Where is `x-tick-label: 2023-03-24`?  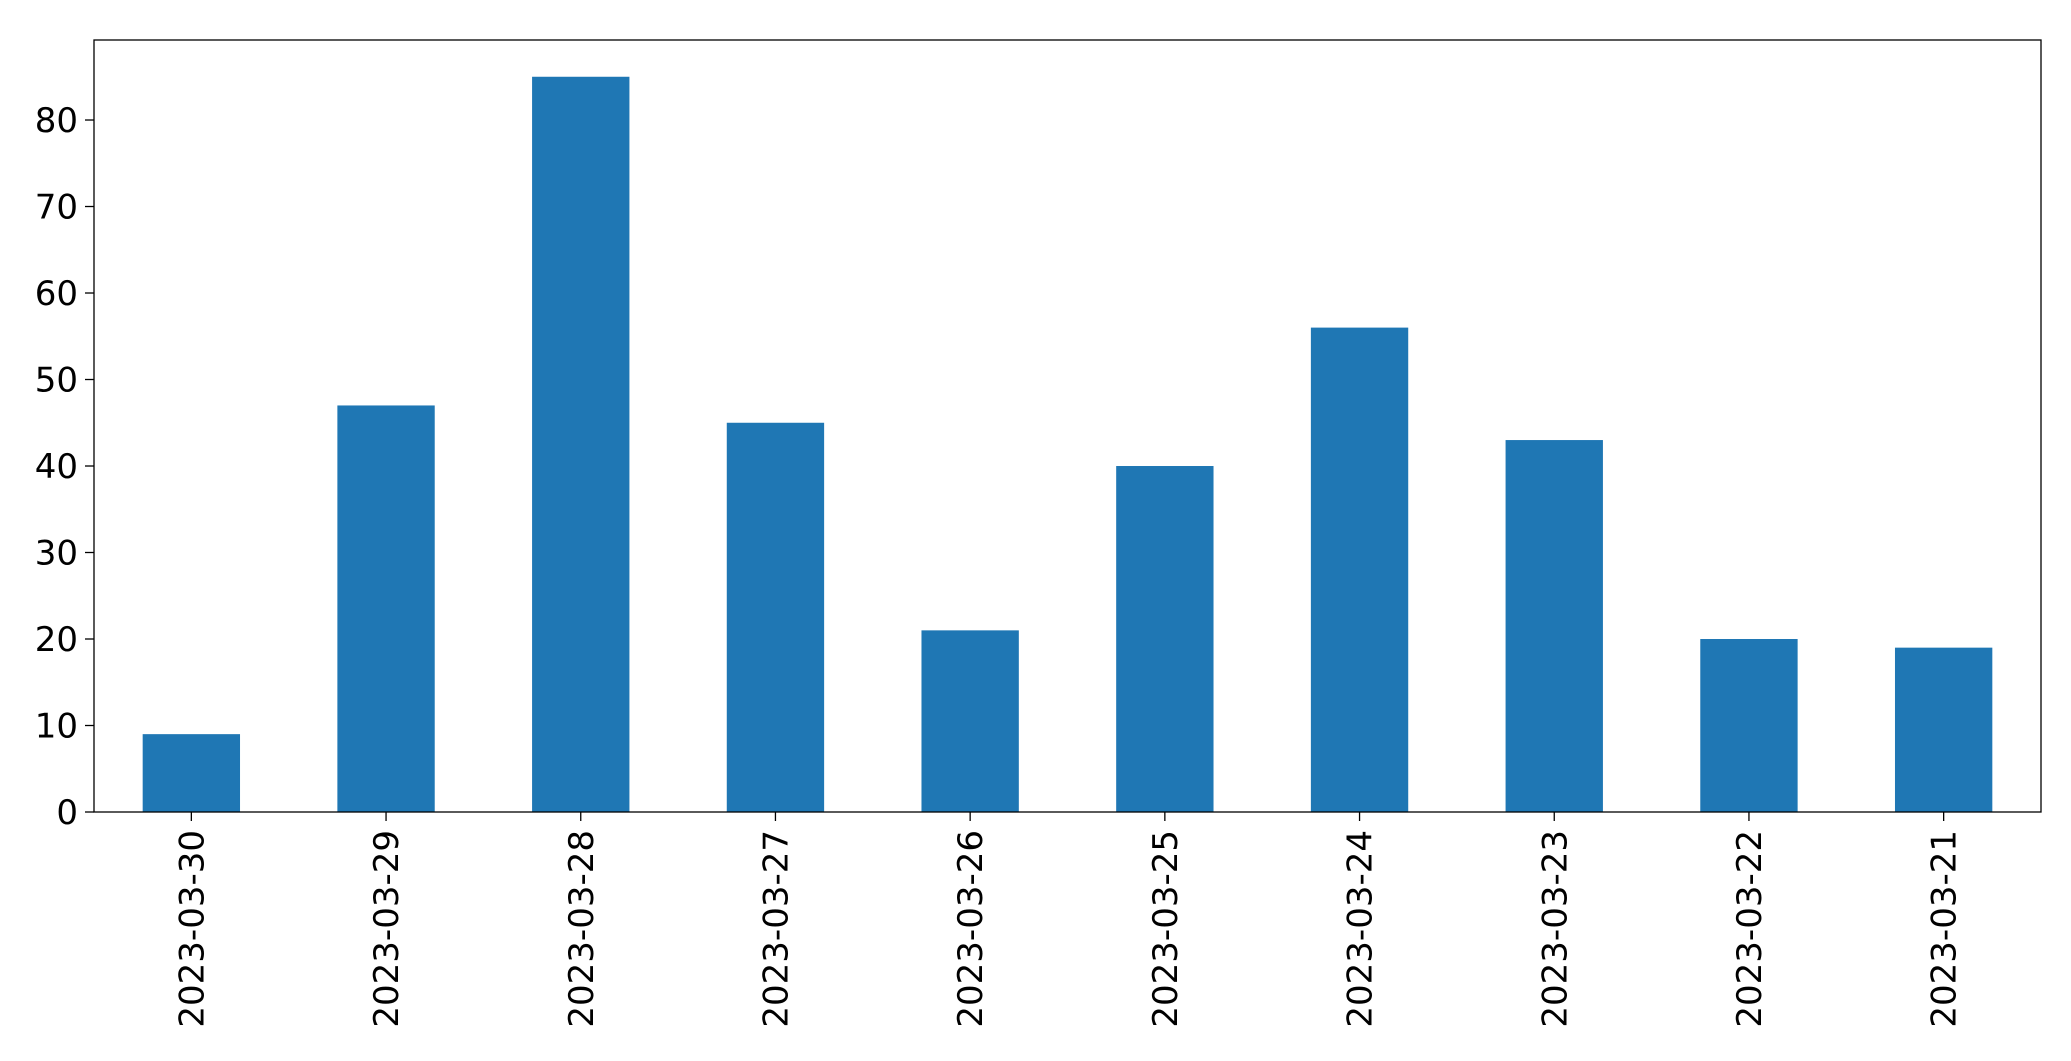 x-tick-label: 2023-03-24 is located at coordinates (1361, 929).